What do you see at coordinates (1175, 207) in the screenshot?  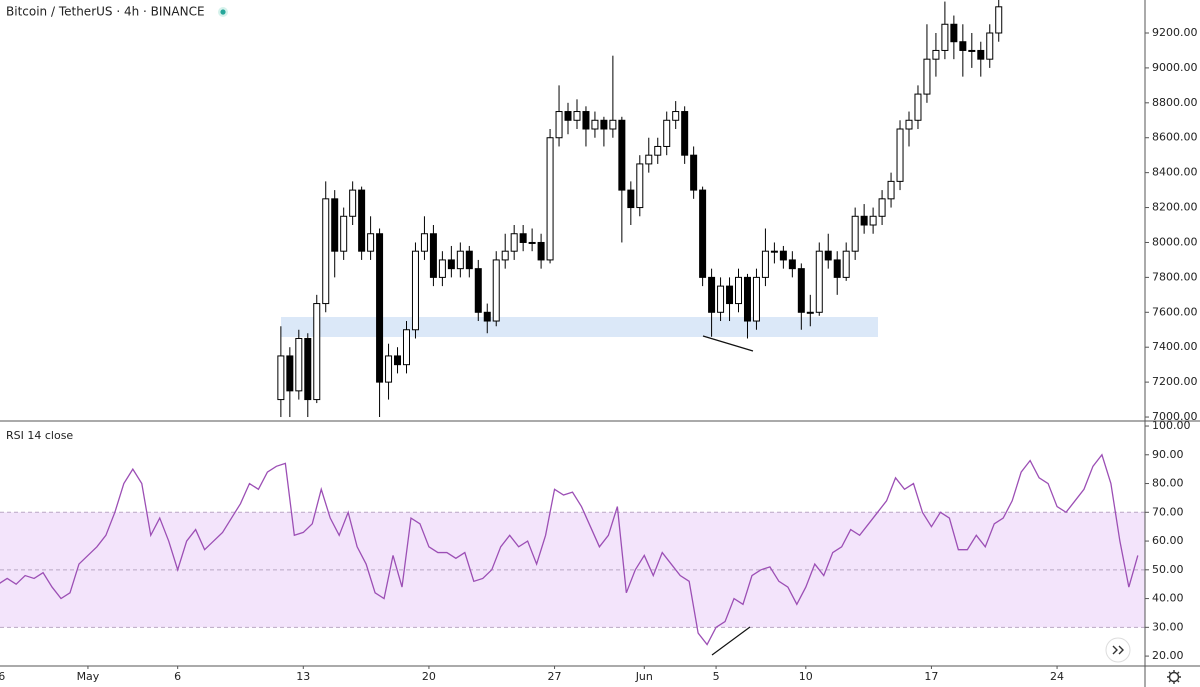 I see `y-tick-label: 8200.00` at bounding box center [1175, 207].